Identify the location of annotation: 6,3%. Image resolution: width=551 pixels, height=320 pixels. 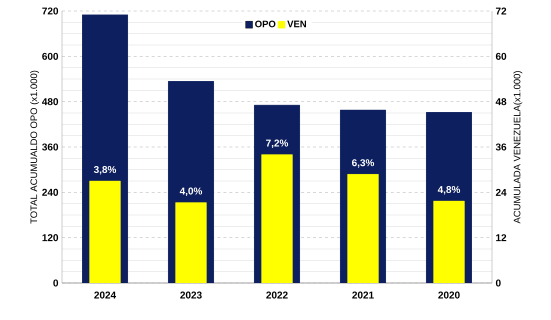
(363, 163).